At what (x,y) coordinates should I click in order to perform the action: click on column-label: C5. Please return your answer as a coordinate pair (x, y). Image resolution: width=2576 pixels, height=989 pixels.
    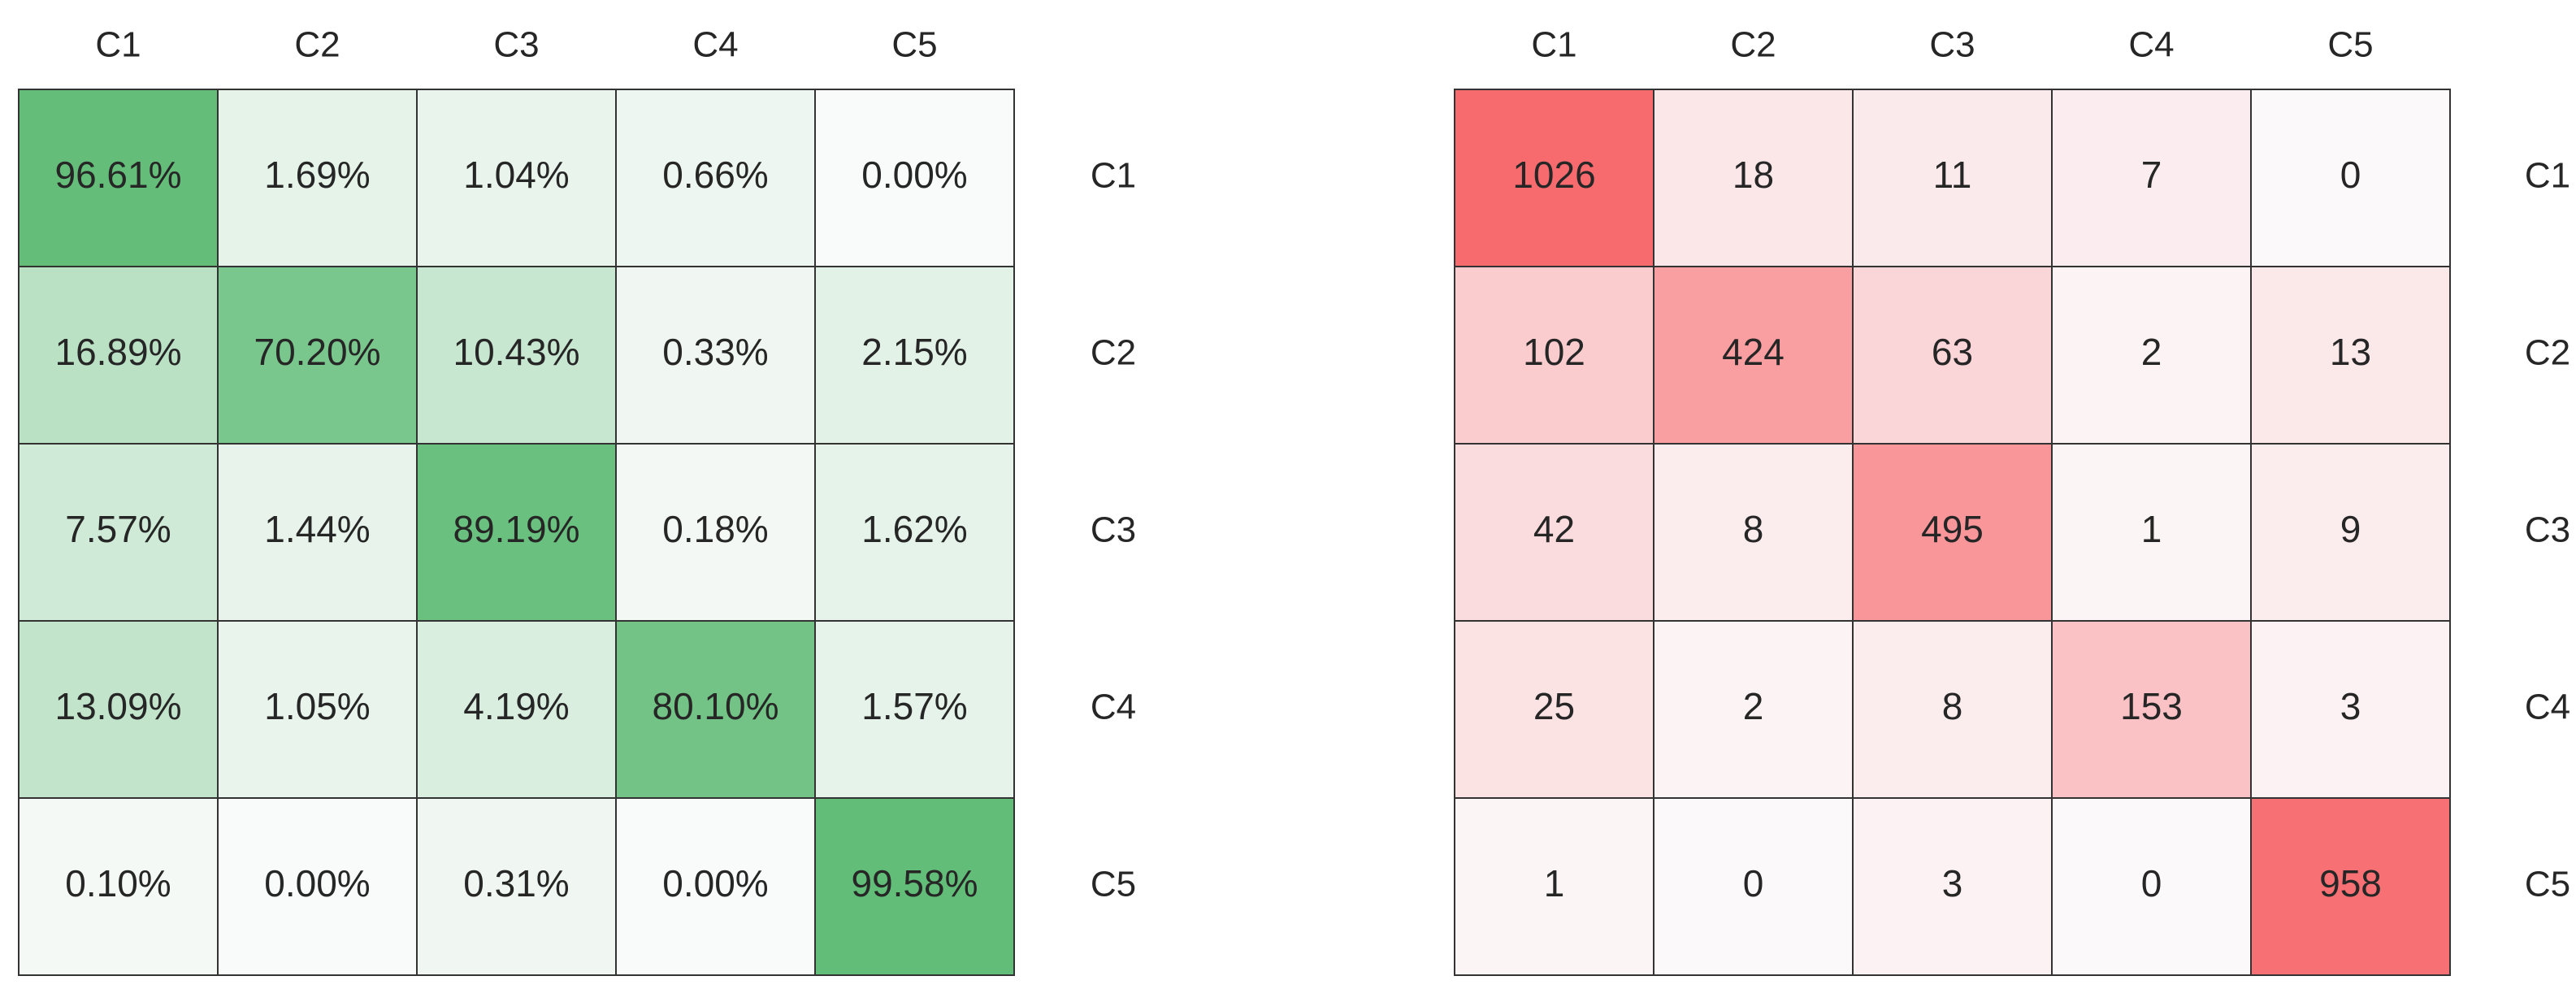
    Looking at the image, I should click on (914, 45).